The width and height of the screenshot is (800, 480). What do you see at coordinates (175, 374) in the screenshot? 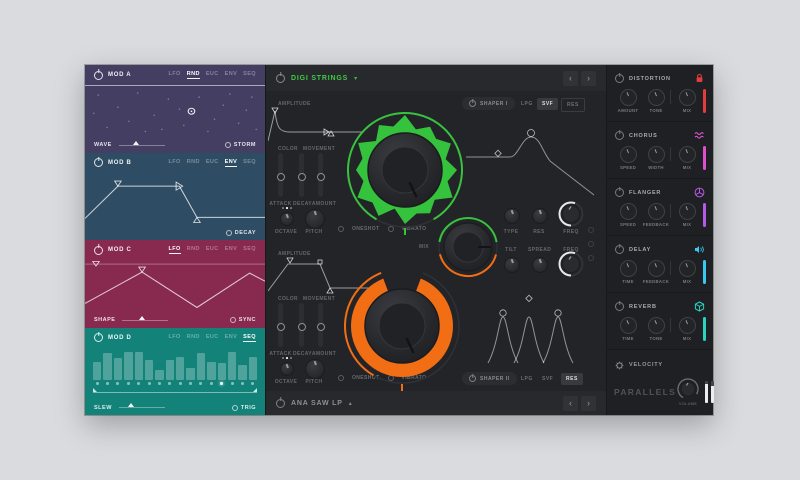
I see `mod-d-display` at bounding box center [175, 374].